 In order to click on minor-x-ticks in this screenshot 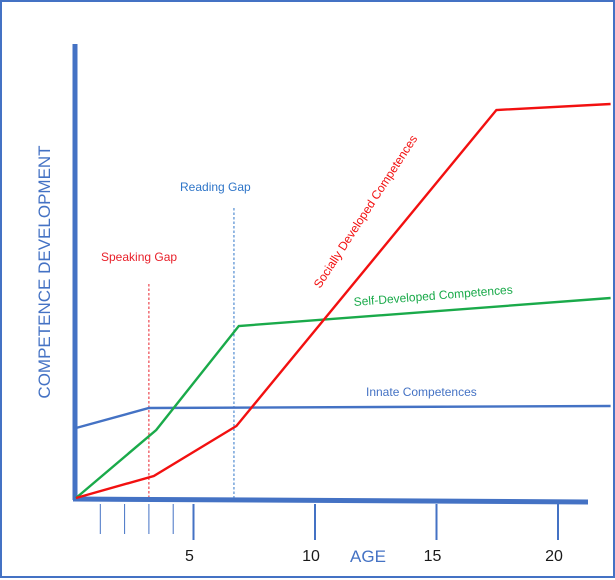, I will do `click(136, 519)`.